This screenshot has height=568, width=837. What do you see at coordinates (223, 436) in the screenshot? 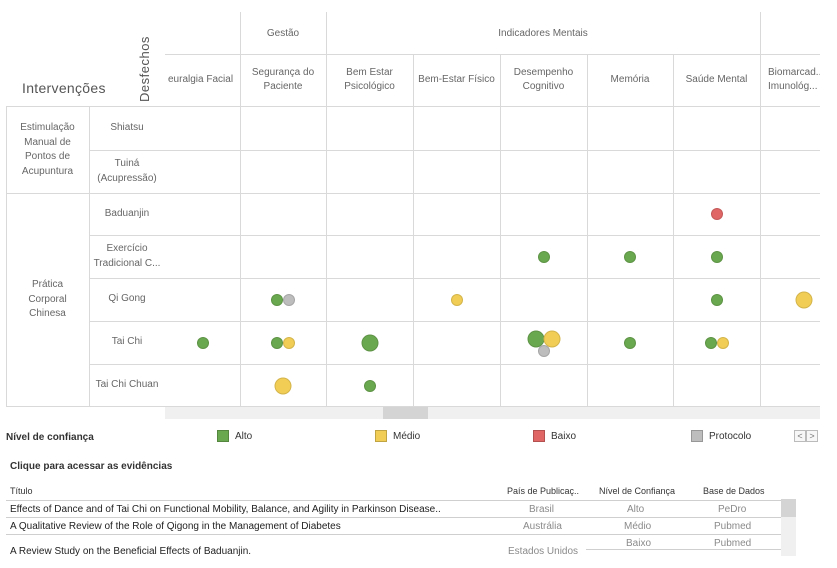
I see `swatch-alto` at bounding box center [223, 436].